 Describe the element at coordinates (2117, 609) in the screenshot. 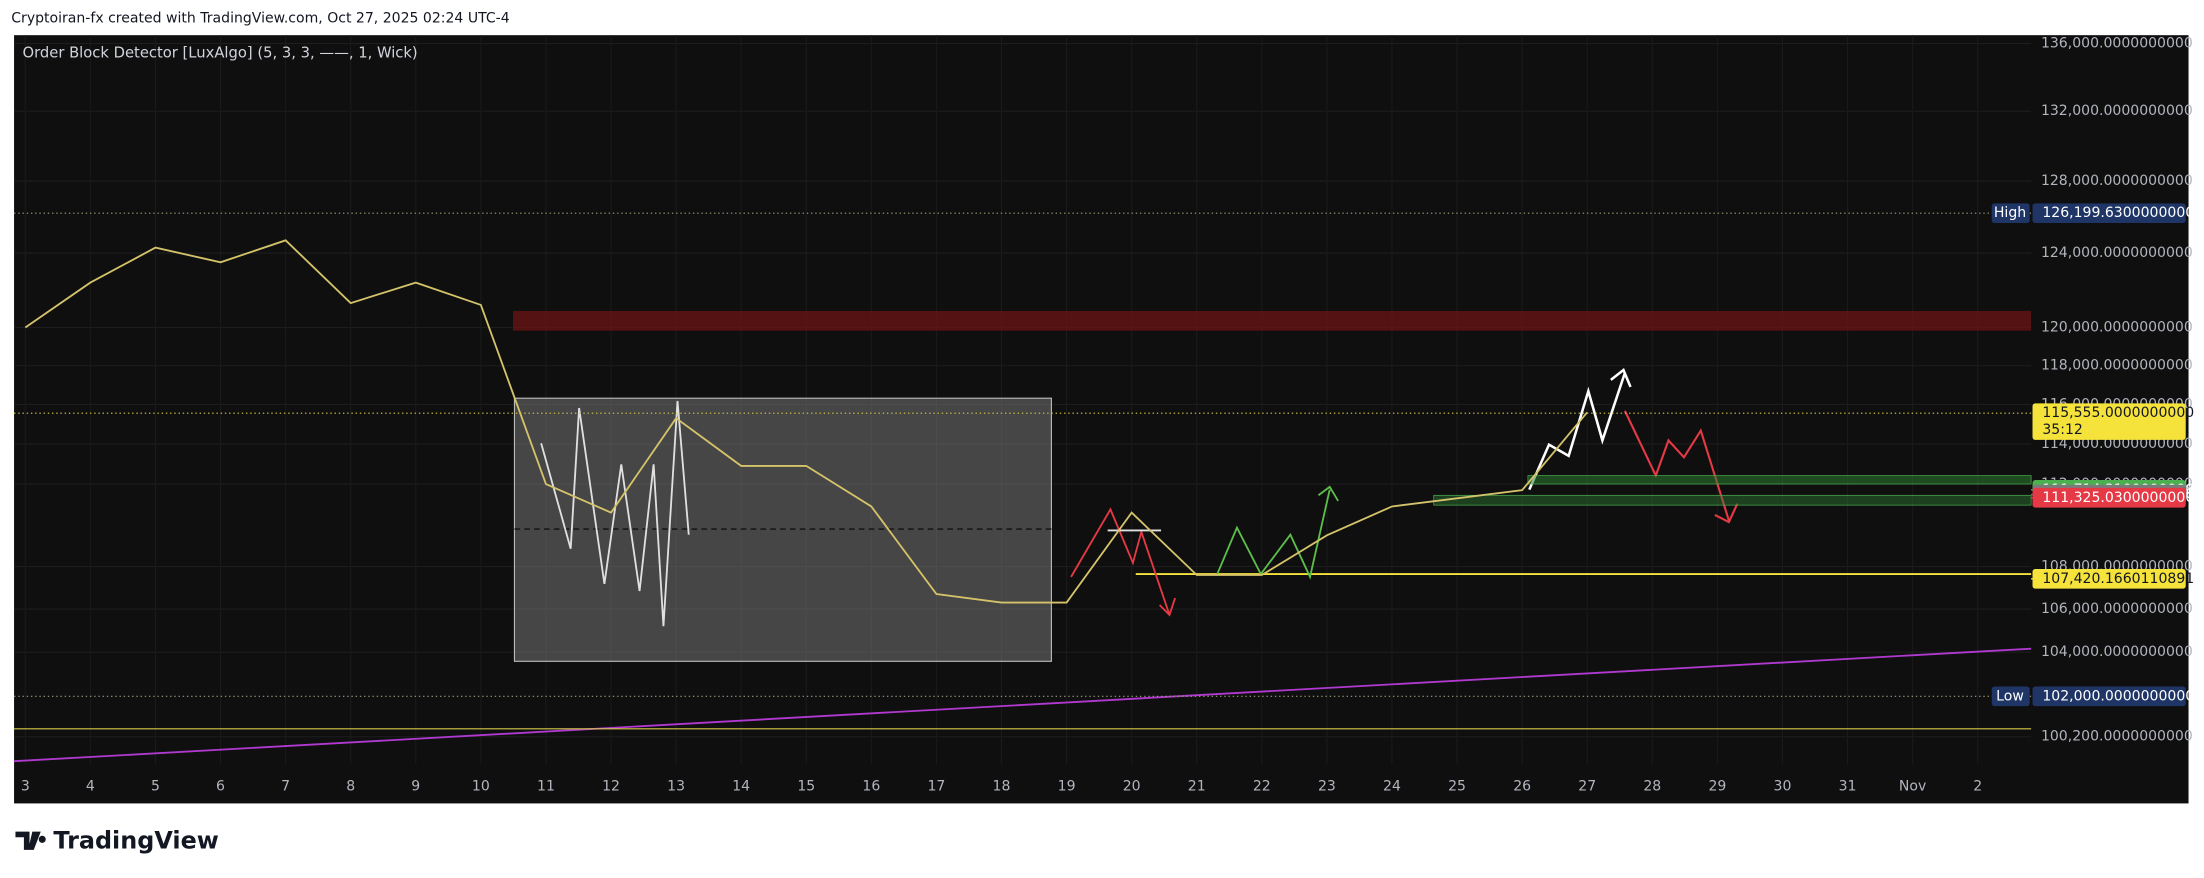

I see `y-tick-label: 106,000.0000000000` at that location.